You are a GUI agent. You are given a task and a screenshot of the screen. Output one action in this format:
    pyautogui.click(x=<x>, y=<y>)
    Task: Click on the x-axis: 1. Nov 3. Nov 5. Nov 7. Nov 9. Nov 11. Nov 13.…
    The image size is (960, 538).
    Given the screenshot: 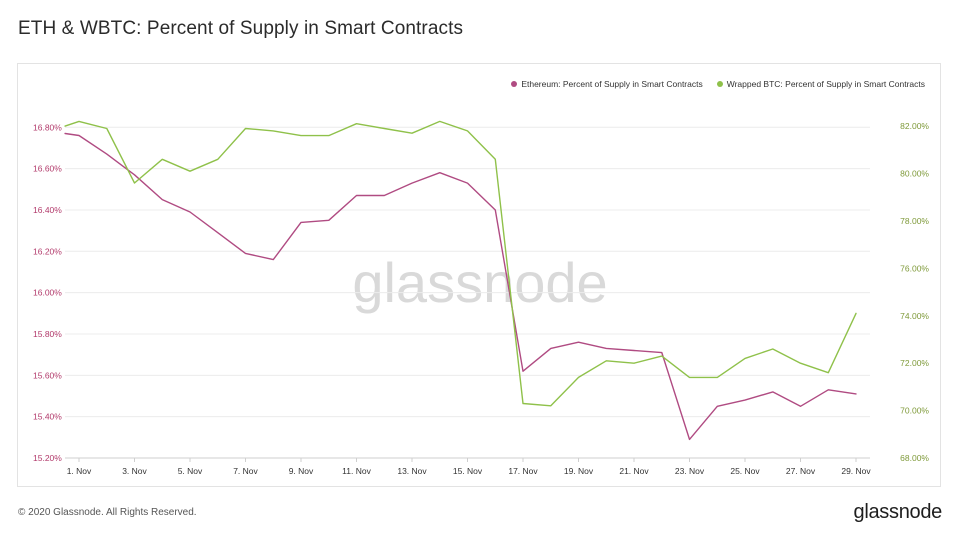 What is the action you would take?
    pyautogui.click(x=468, y=466)
    